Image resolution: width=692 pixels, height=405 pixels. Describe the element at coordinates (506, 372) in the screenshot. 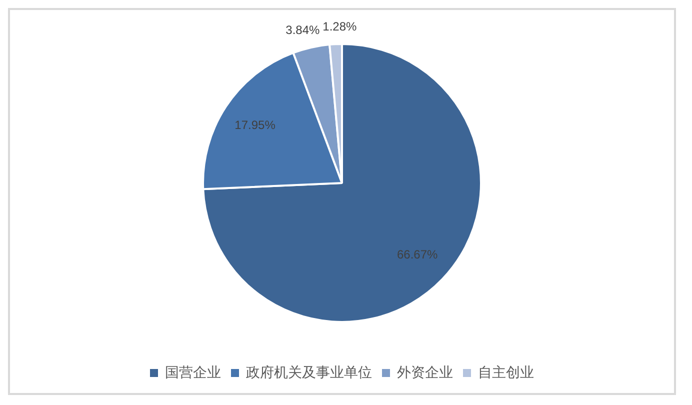

I see `legend-label: 自主创业` at that location.